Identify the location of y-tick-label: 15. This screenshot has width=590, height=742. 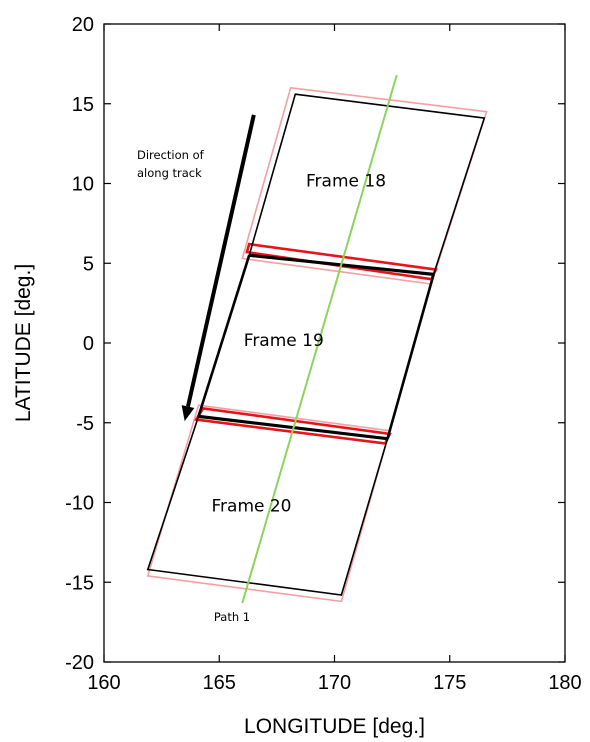
(83, 105).